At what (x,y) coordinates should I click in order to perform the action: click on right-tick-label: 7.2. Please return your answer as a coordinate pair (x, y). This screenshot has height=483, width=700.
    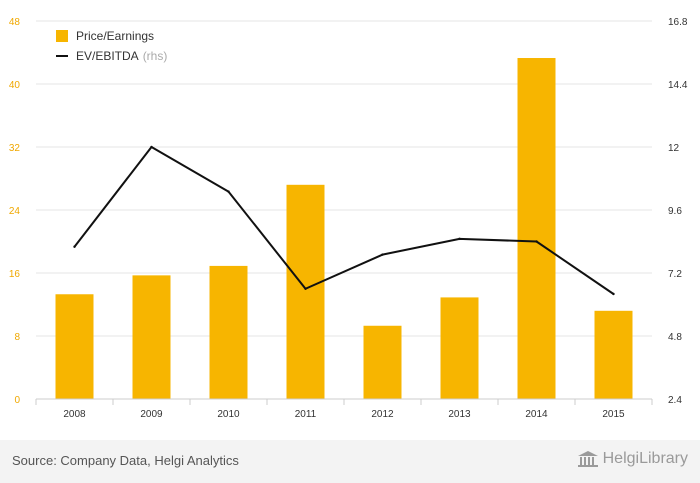
    Looking at the image, I should click on (675, 274).